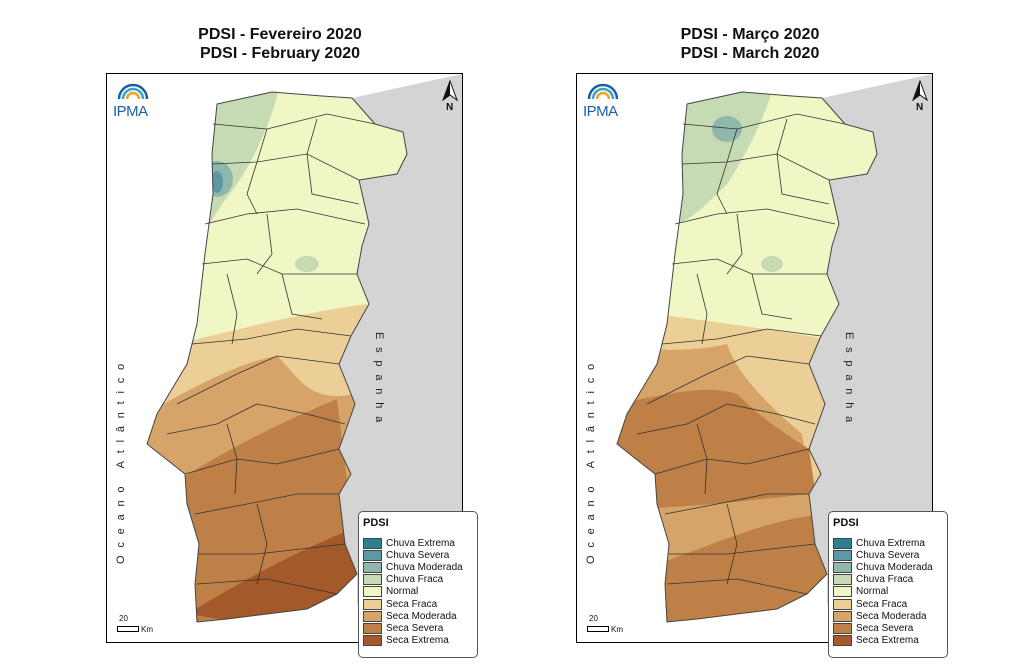 The width and height of the screenshot is (1024, 665). Describe the element at coordinates (280, 53) in the screenshot. I see `map-title-en: PDSI - February 2020` at that location.